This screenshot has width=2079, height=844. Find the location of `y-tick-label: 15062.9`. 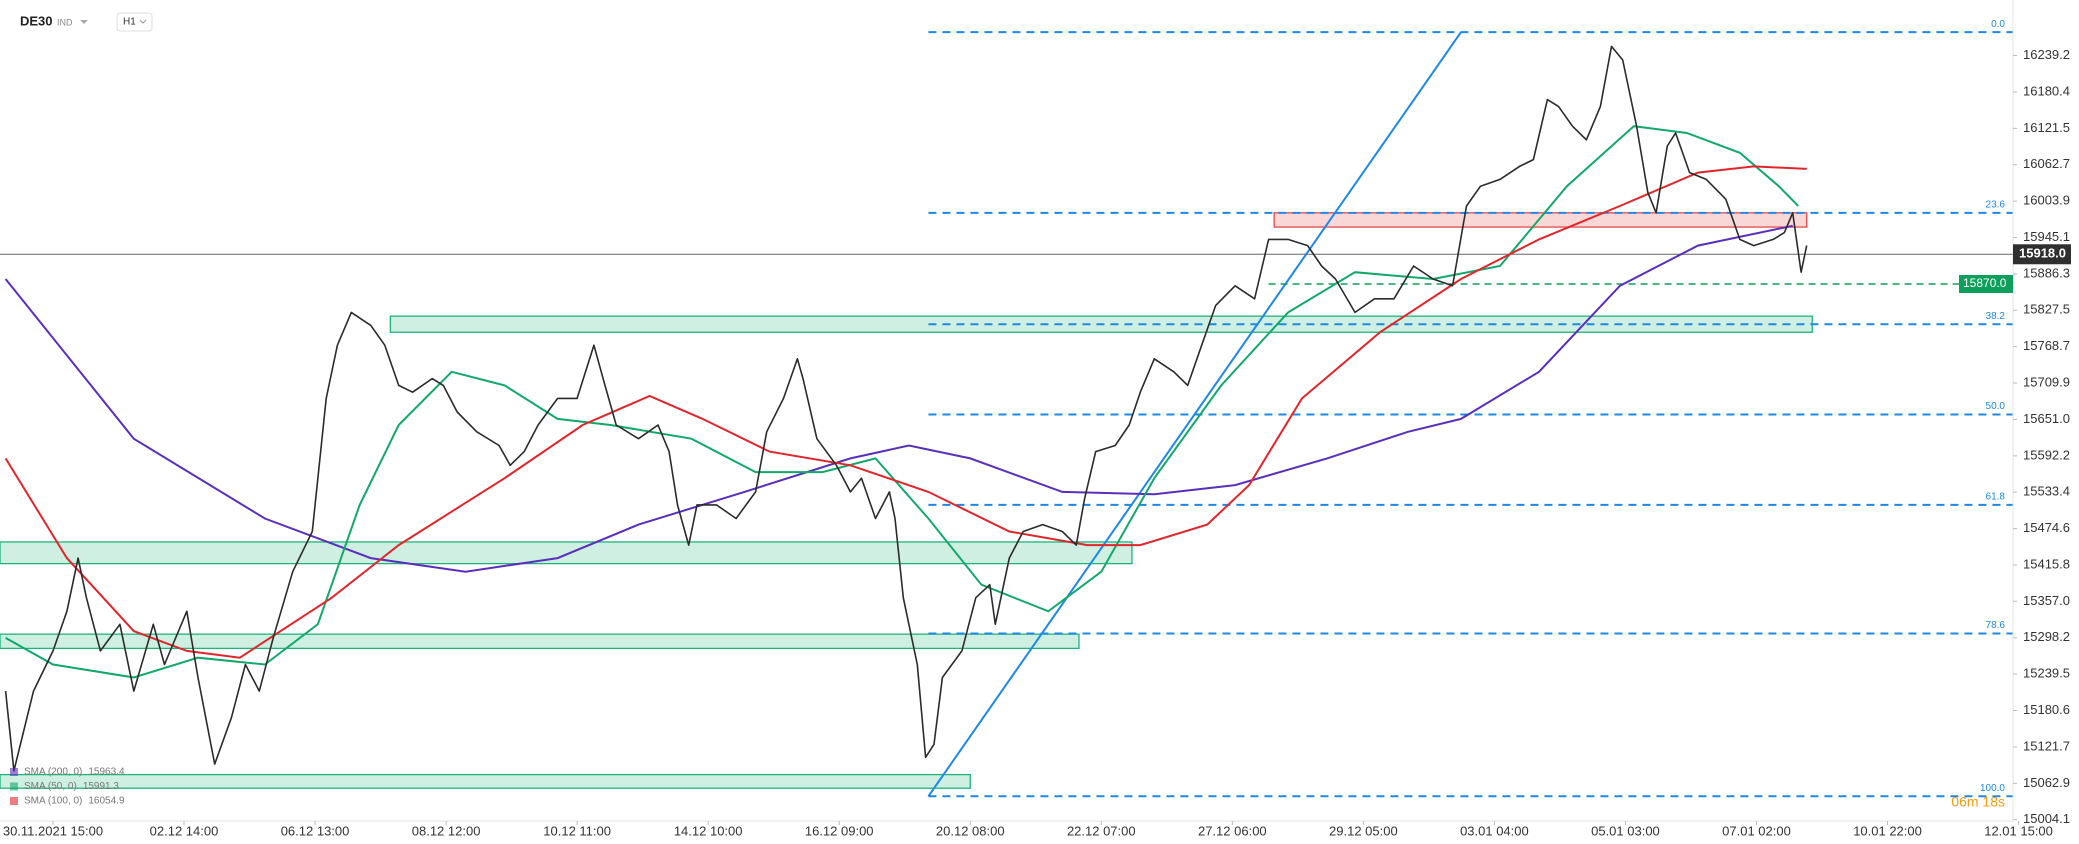

y-tick-label: 15062.9 is located at coordinates (2046, 782).